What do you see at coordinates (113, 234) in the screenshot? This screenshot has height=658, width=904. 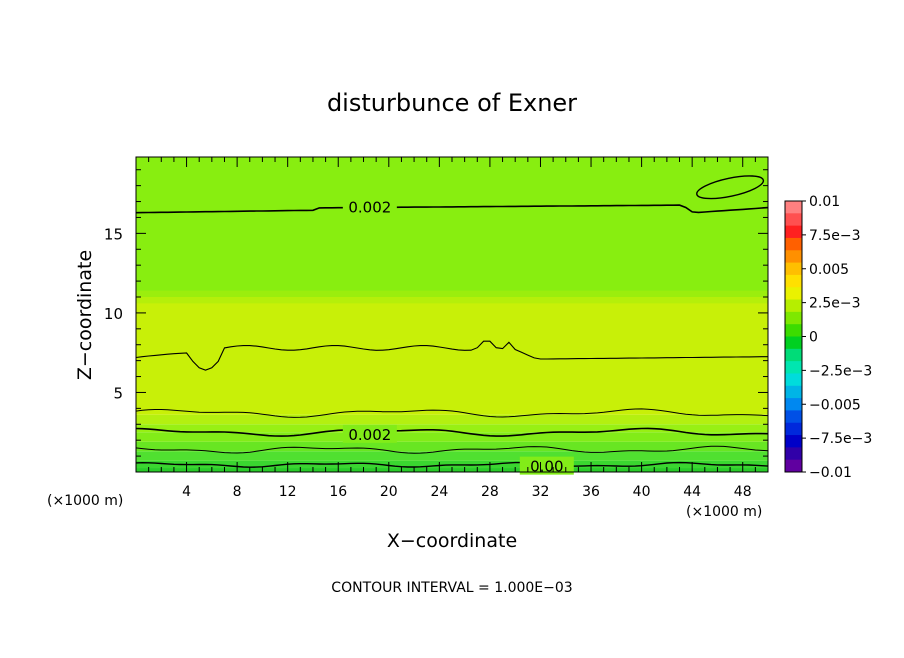 I see `y-tick-label-15: 15` at bounding box center [113, 234].